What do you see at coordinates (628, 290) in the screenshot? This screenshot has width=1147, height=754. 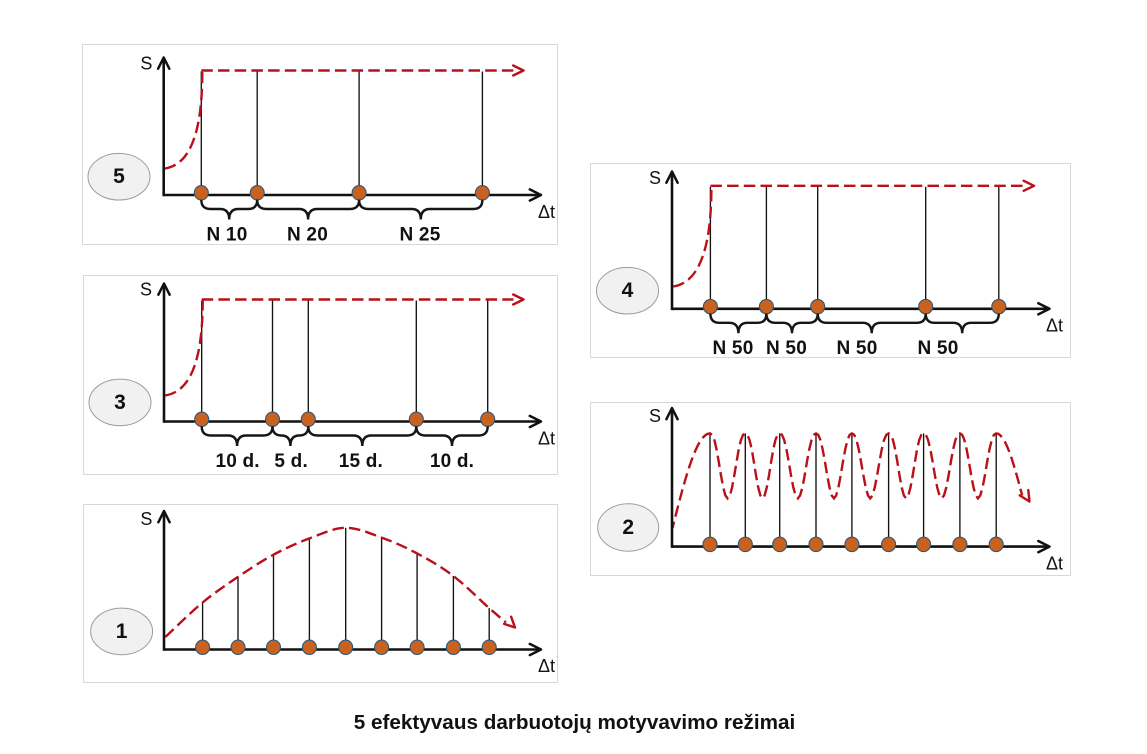 I see `svg-text: 4` at bounding box center [628, 290].